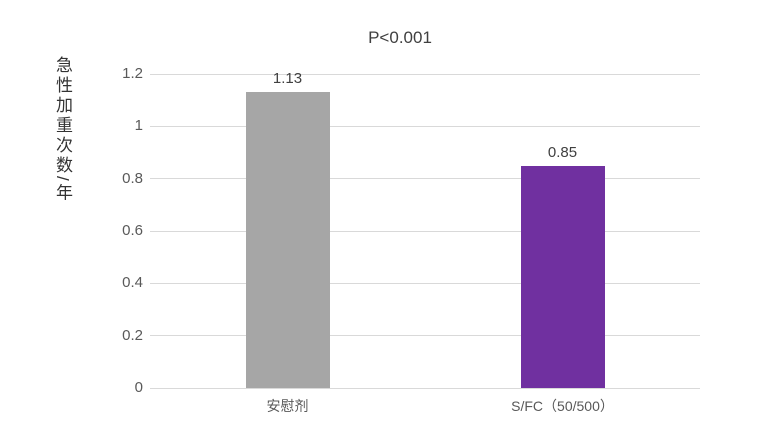 The width and height of the screenshot is (763, 434). Describe the element at coordinates (562, 406) in the screenshot. I see `x-axis-category-label: S/FC（50/500）` at that location.